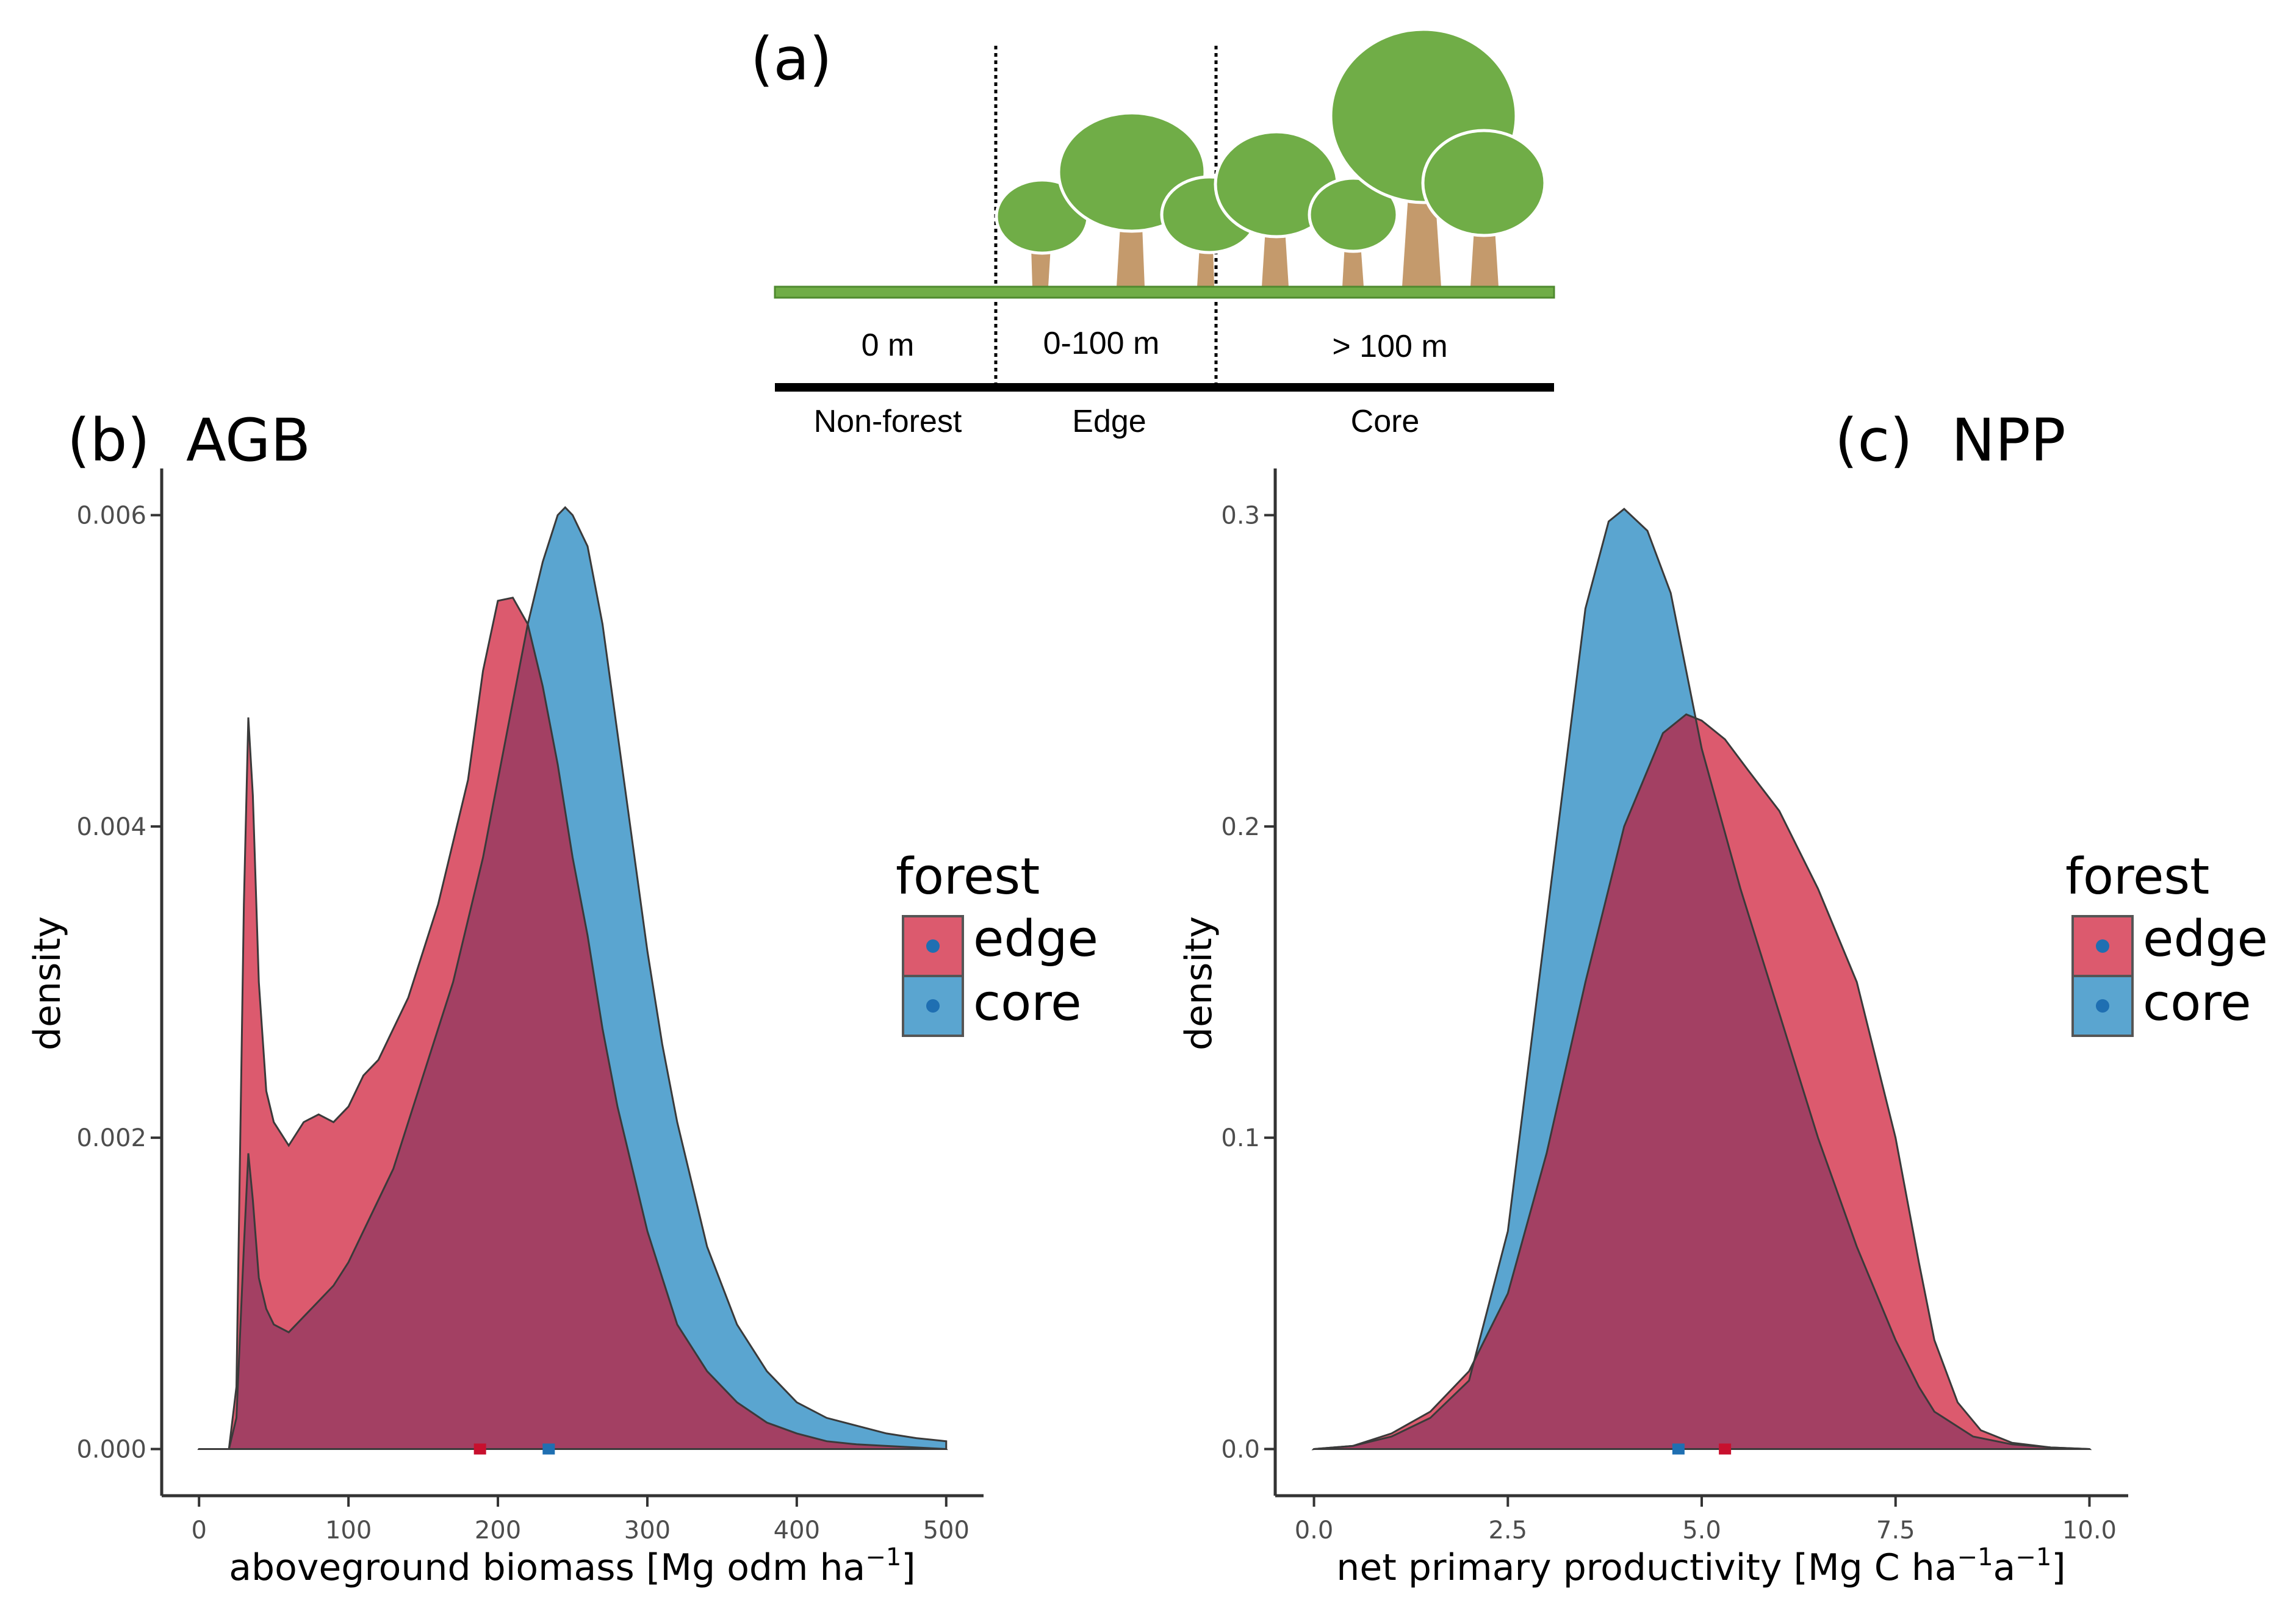 The height and width of the screenshot is (1611, 2296). Describe the element at coordinates (1101, 343) in the screenshot. I see `zone-label-edge-distance: 0-100 m` at that location.